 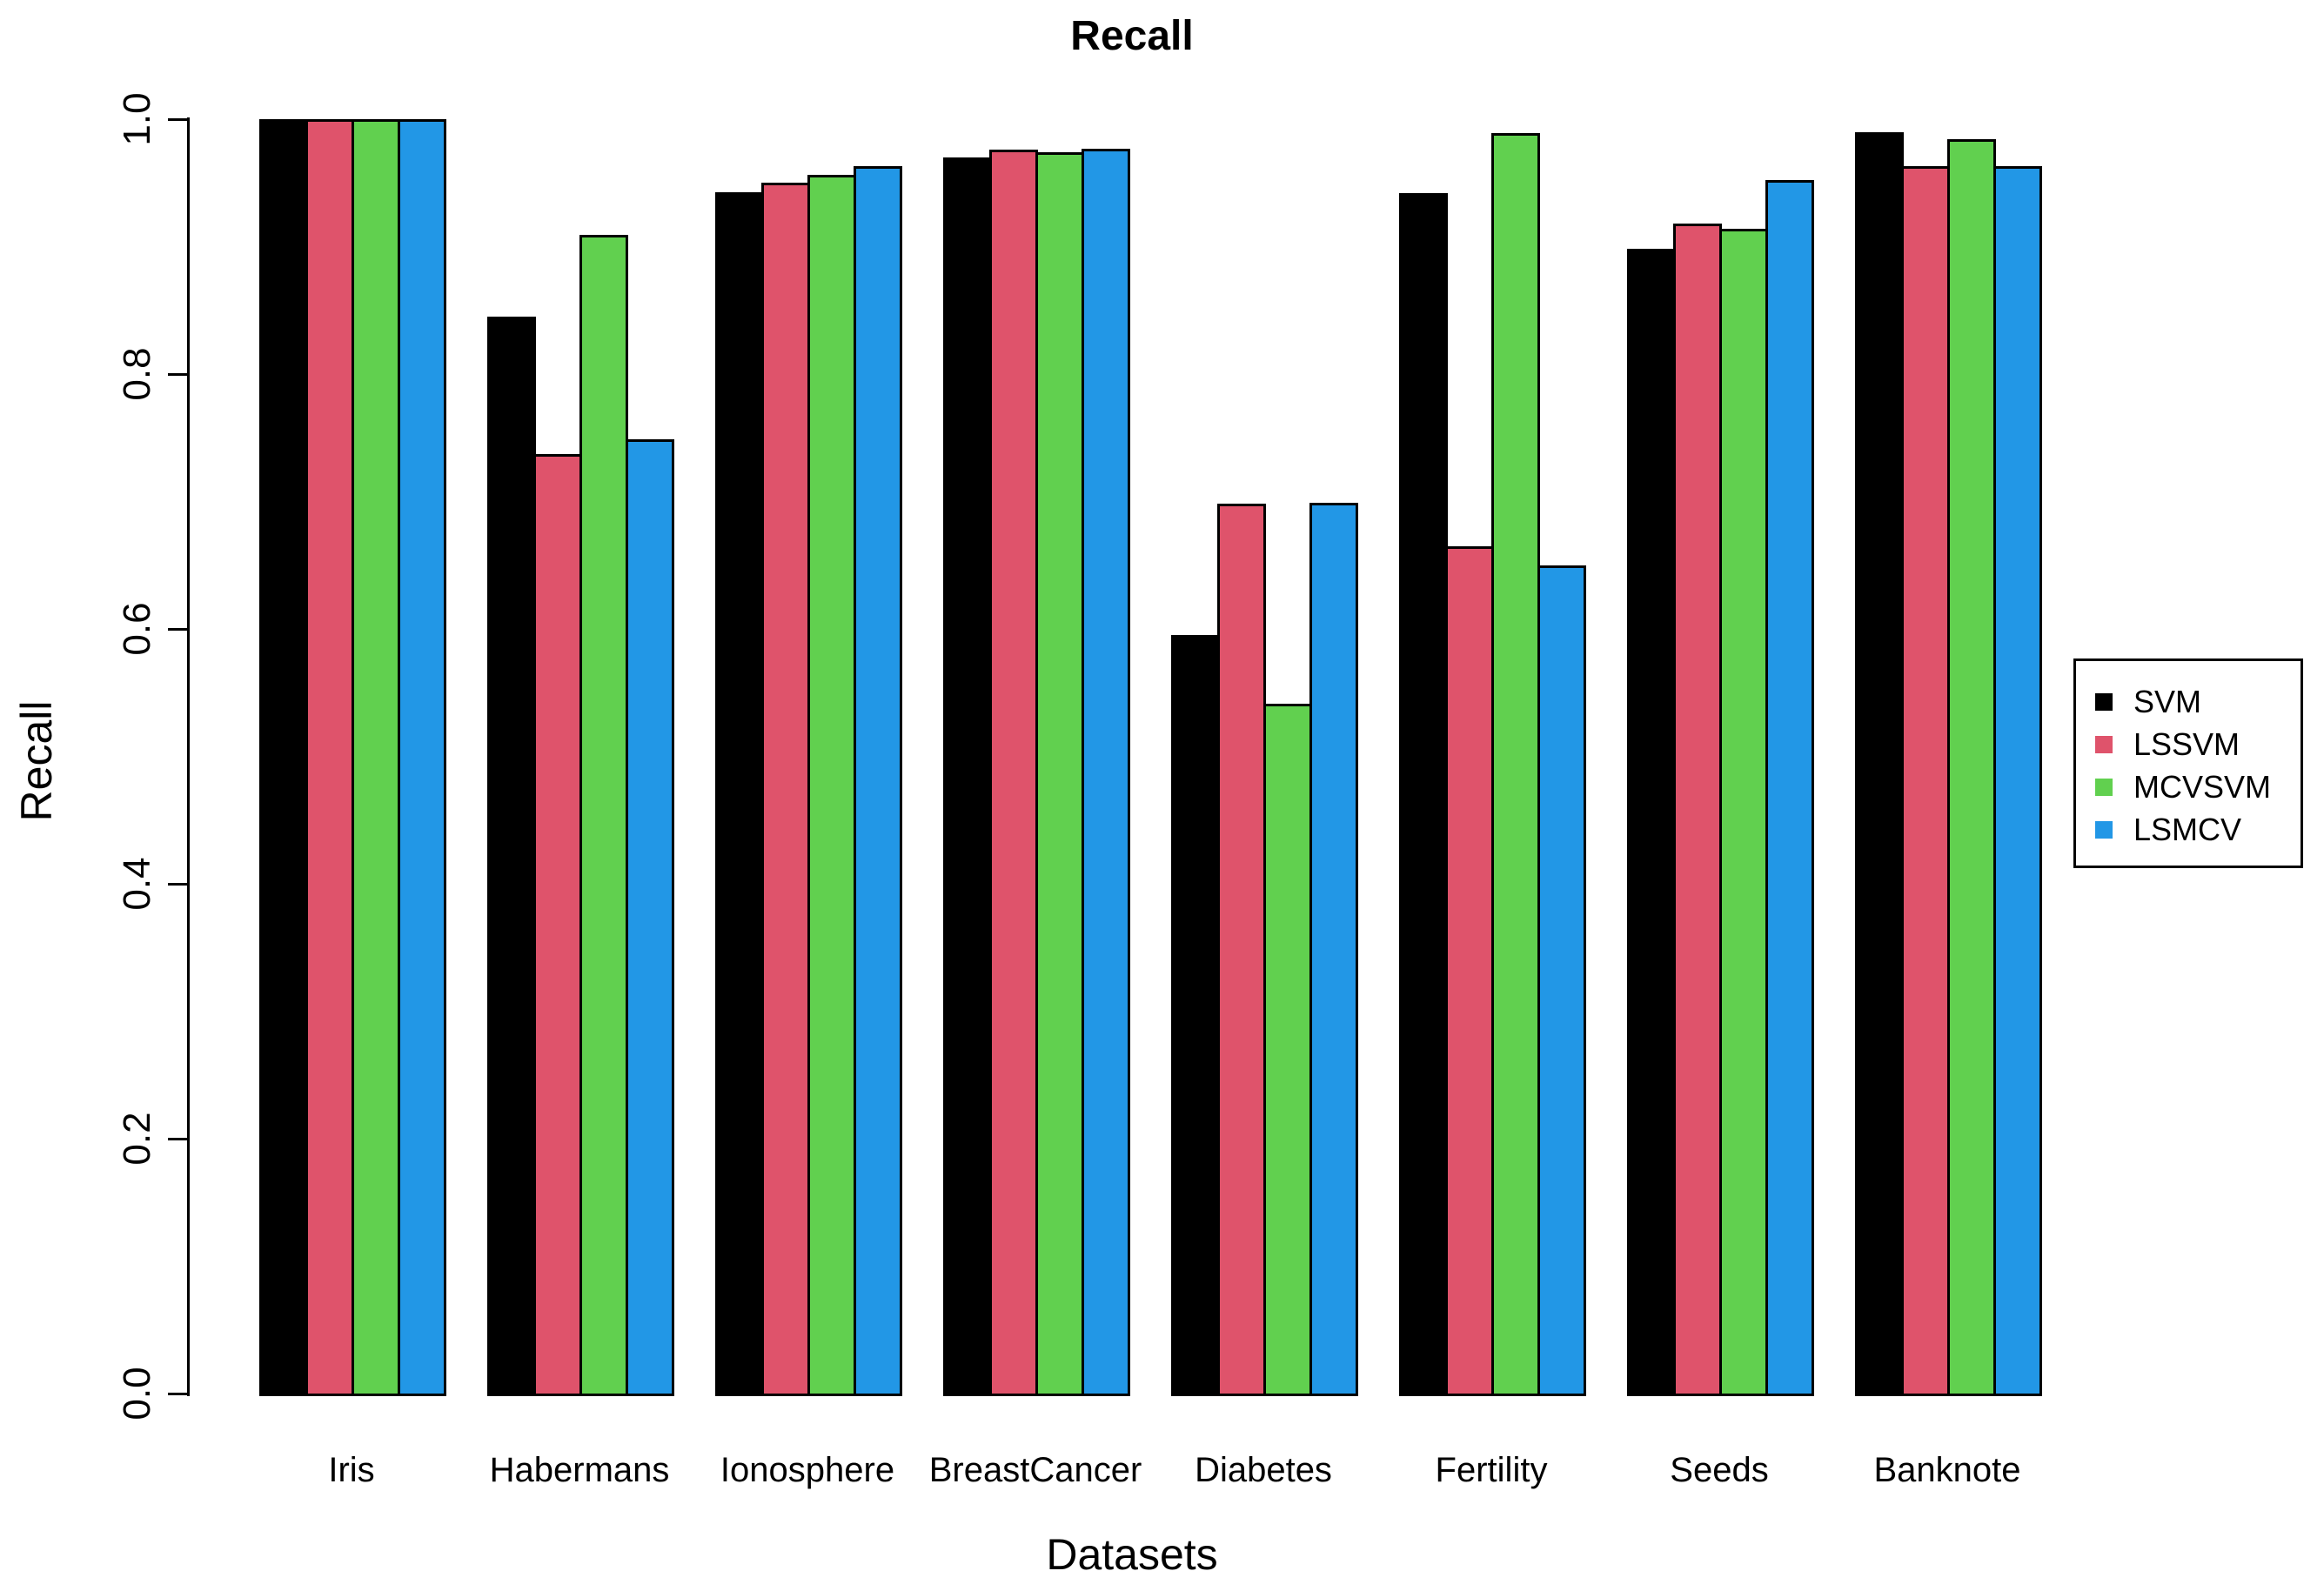 What do you see at coordinates (137, 629) in the screenshot?
I see `y-tick-label: 0.6` at bounding box center [137, 629].